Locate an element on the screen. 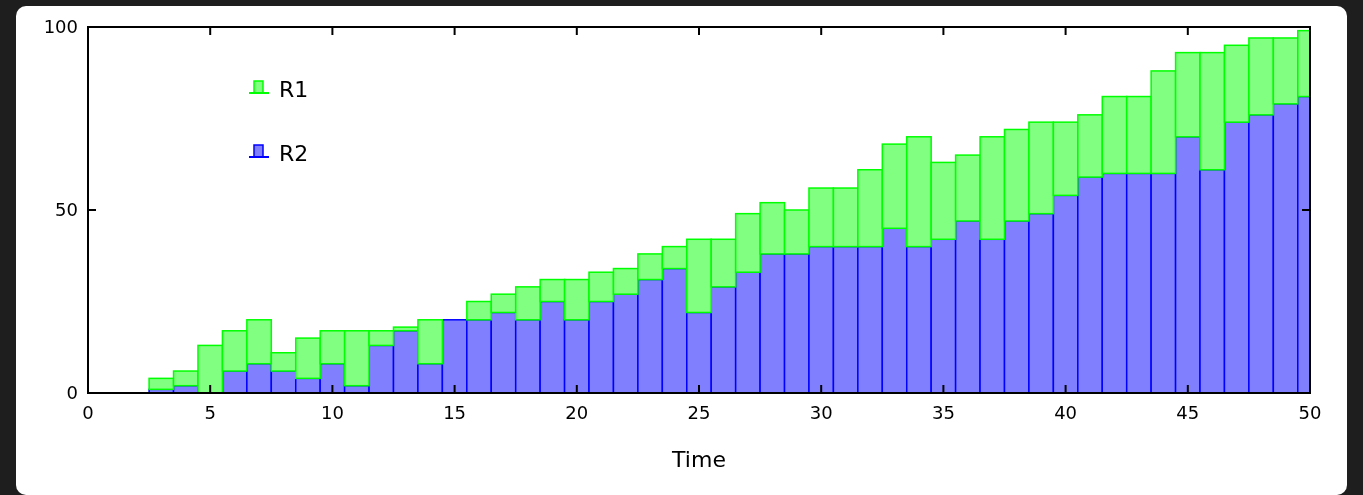 The height and width of the screenshot is (495, 1363). x-tick-label: 0 is located at coordinates (88, 412).